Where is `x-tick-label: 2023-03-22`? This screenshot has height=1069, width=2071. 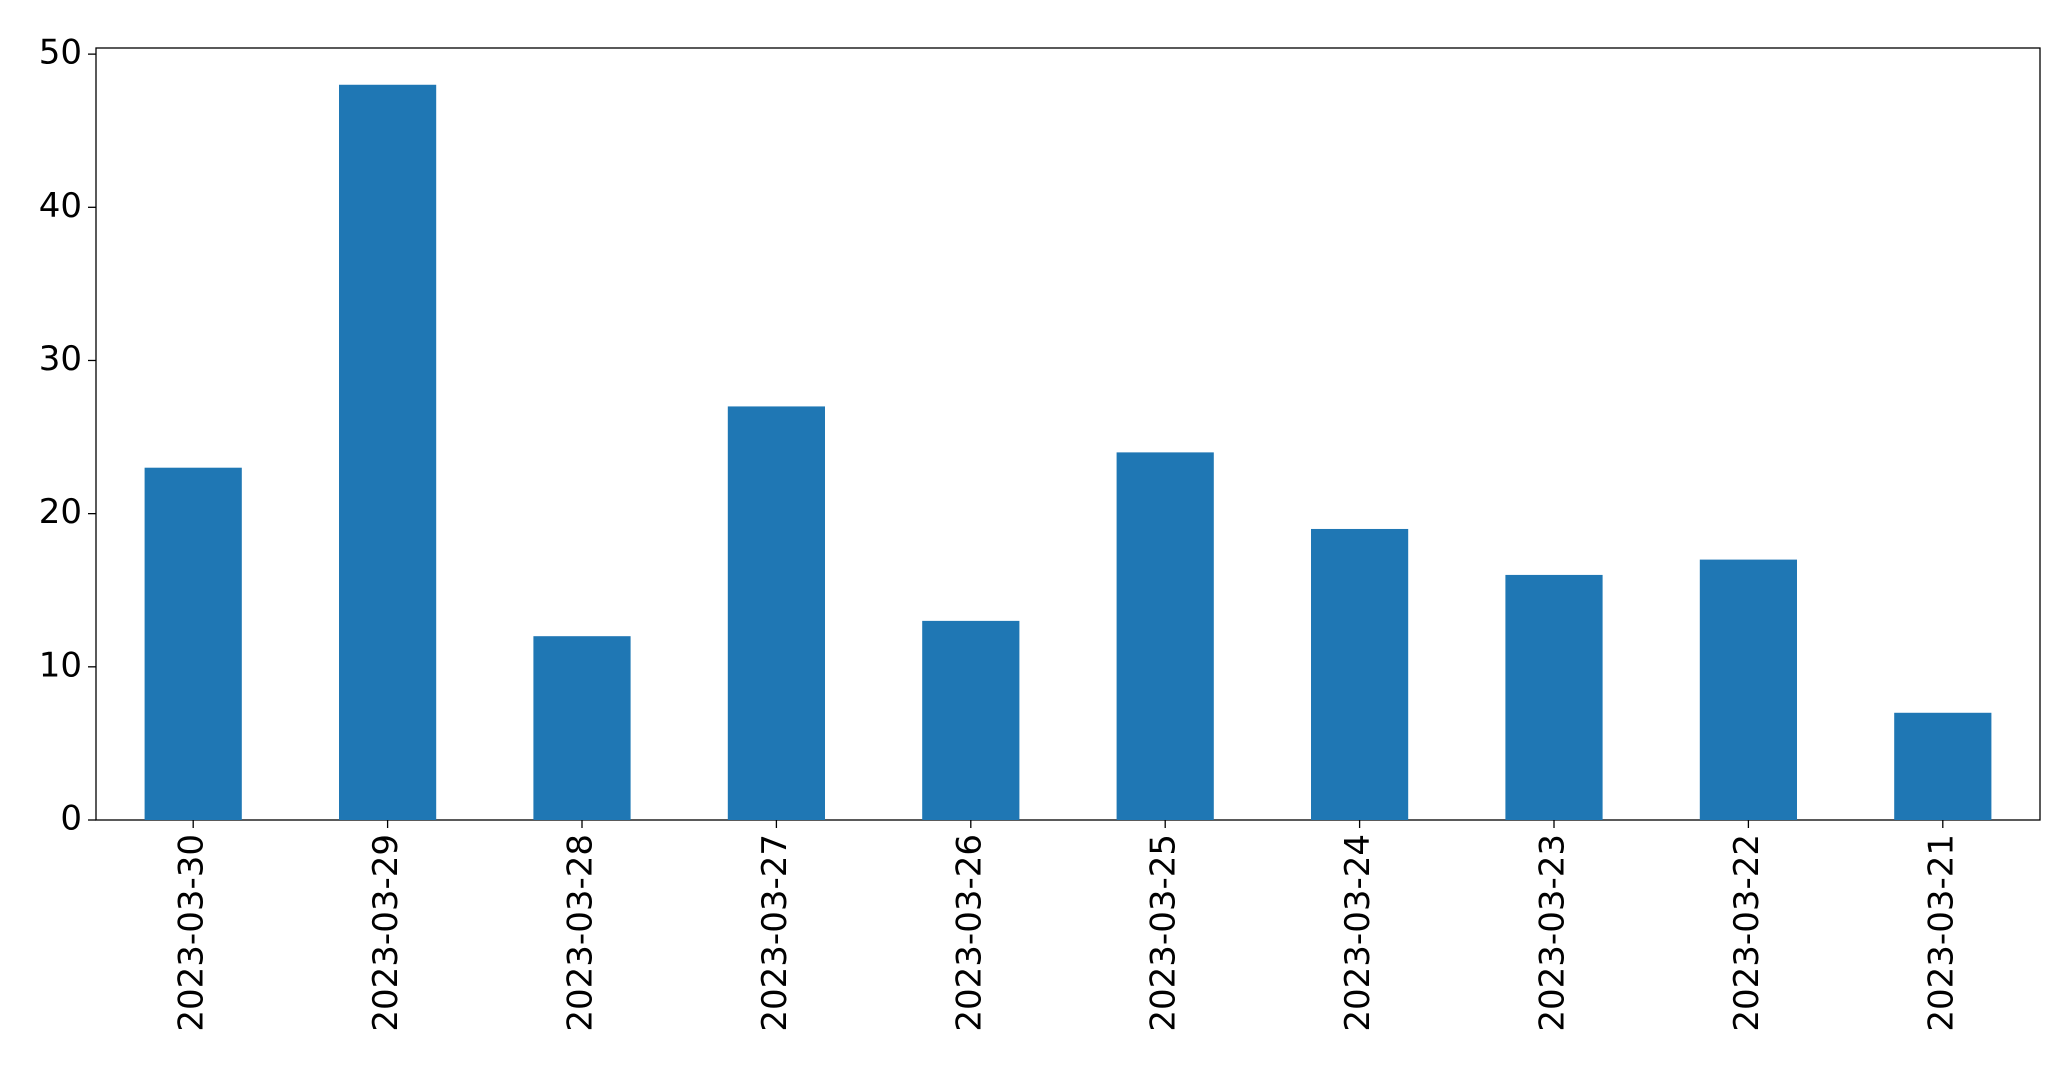
x-tick-label: 2023-03-22 is located at coordinates (1747, 933).